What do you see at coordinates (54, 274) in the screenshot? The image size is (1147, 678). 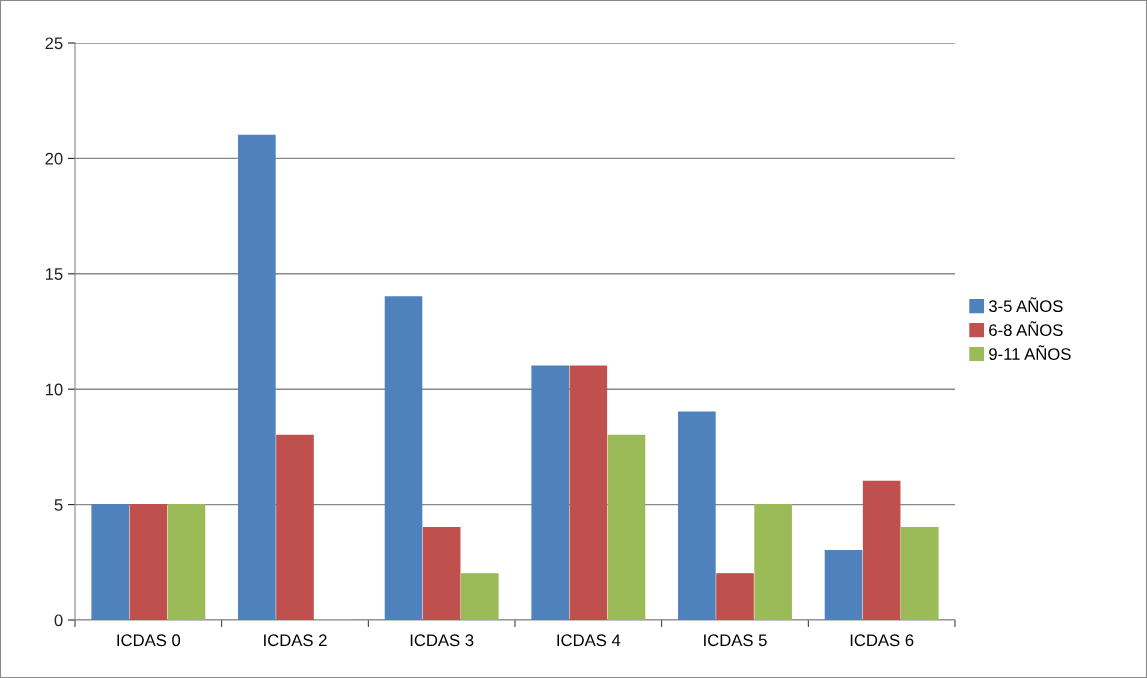 I see `y-tick-label: 15` at bounding box center [54, 274].